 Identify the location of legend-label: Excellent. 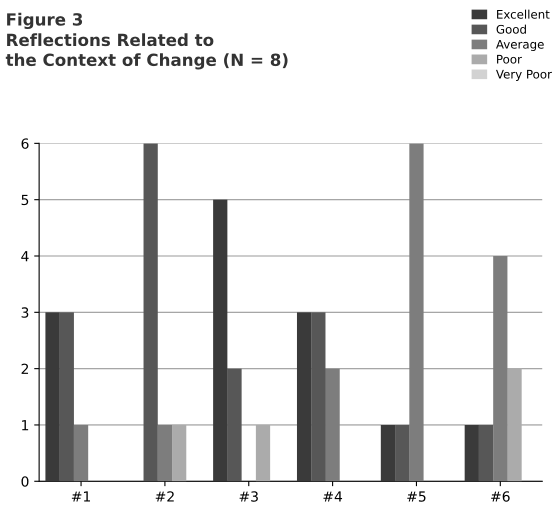
(523, 14).